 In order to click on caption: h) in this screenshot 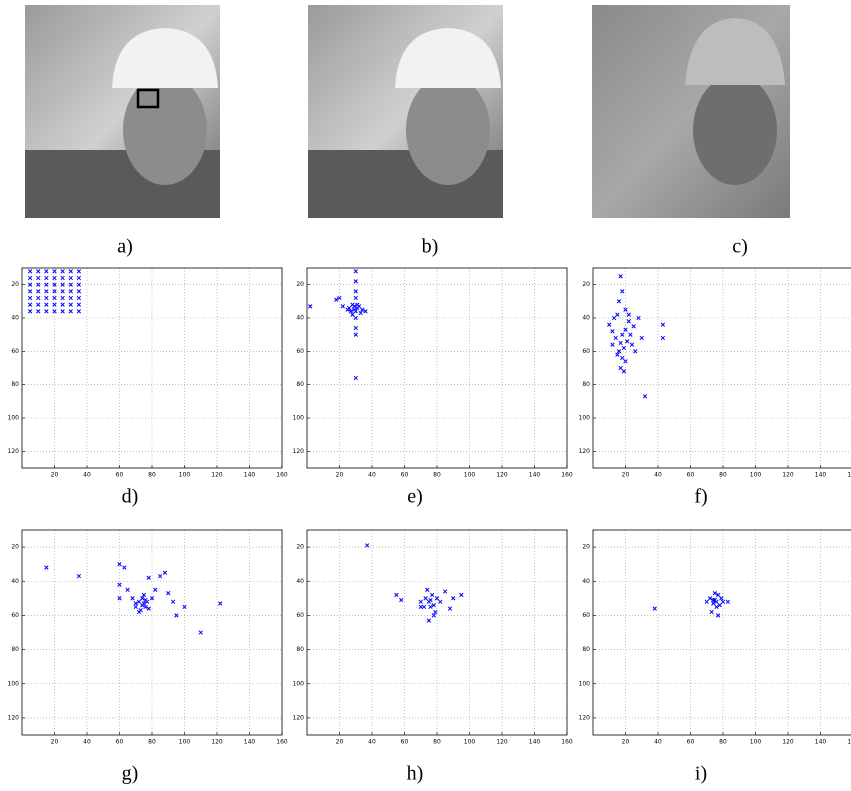, I will do `click(415, 774)`.